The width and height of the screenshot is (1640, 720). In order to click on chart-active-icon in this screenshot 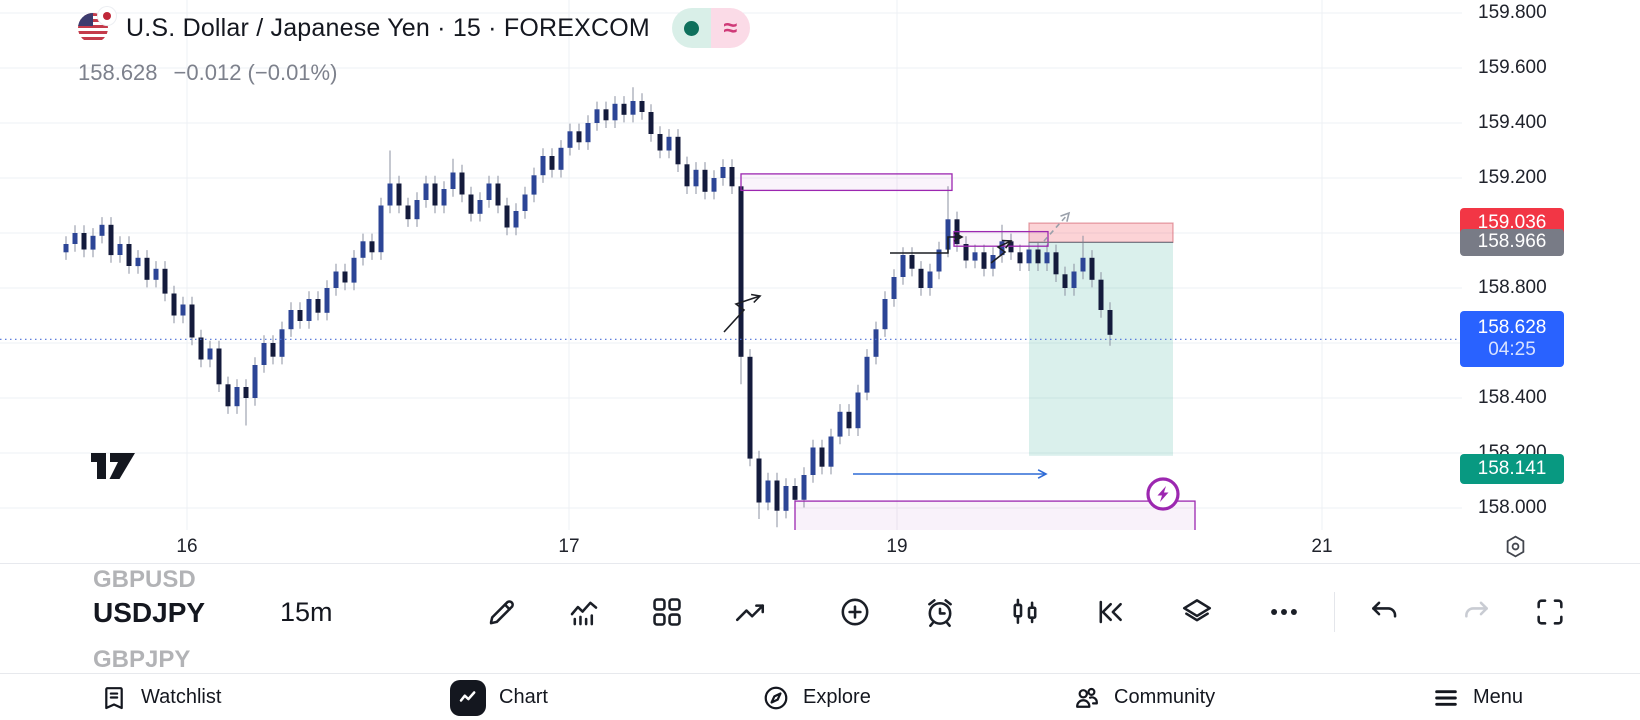, I will do `click(468, 697)`.